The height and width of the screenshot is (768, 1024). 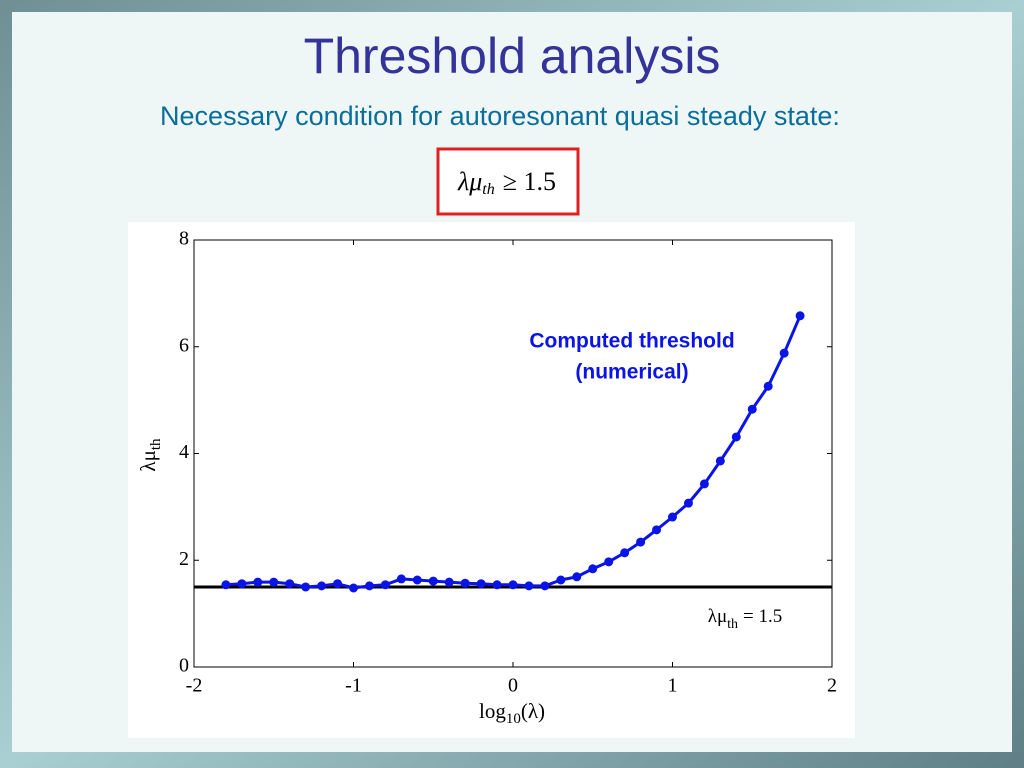 I want to click on formula-sub: th, so click(x=488, y=189).